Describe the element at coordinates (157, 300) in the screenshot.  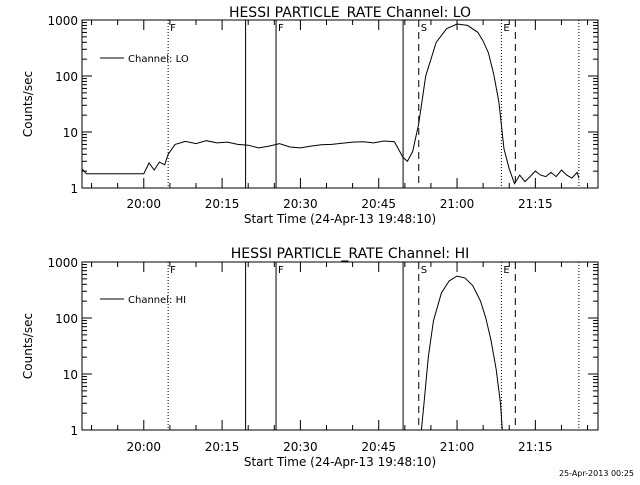
I see `legend-label: Channel: HI` at that location.